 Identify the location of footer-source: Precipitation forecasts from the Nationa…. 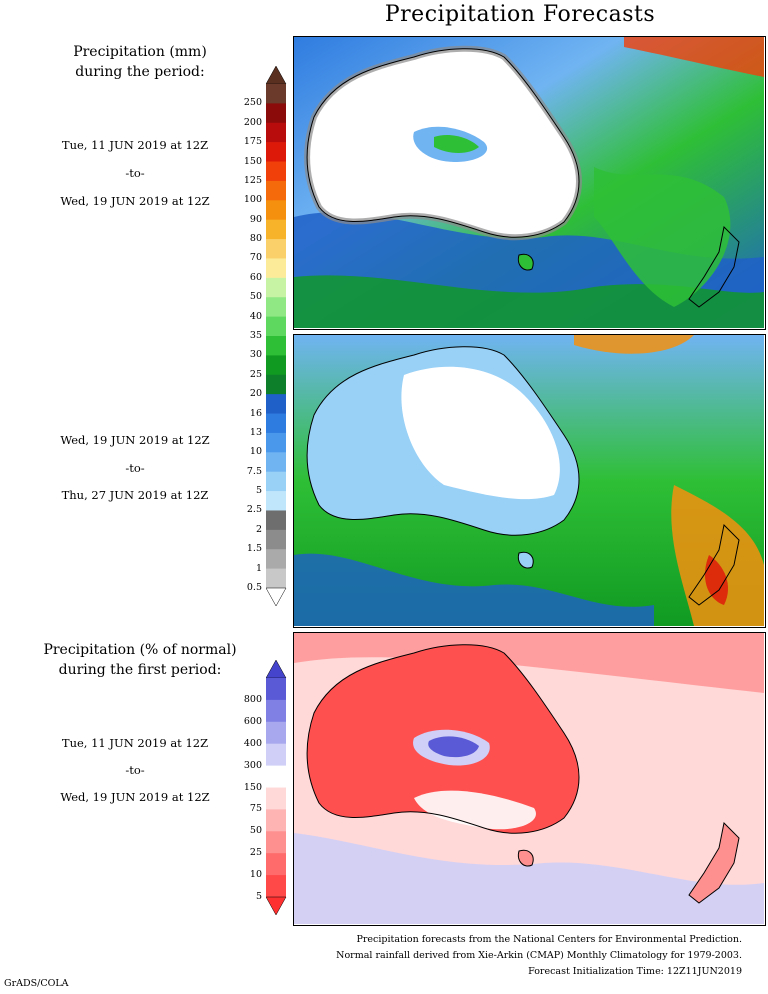
(549, 939).